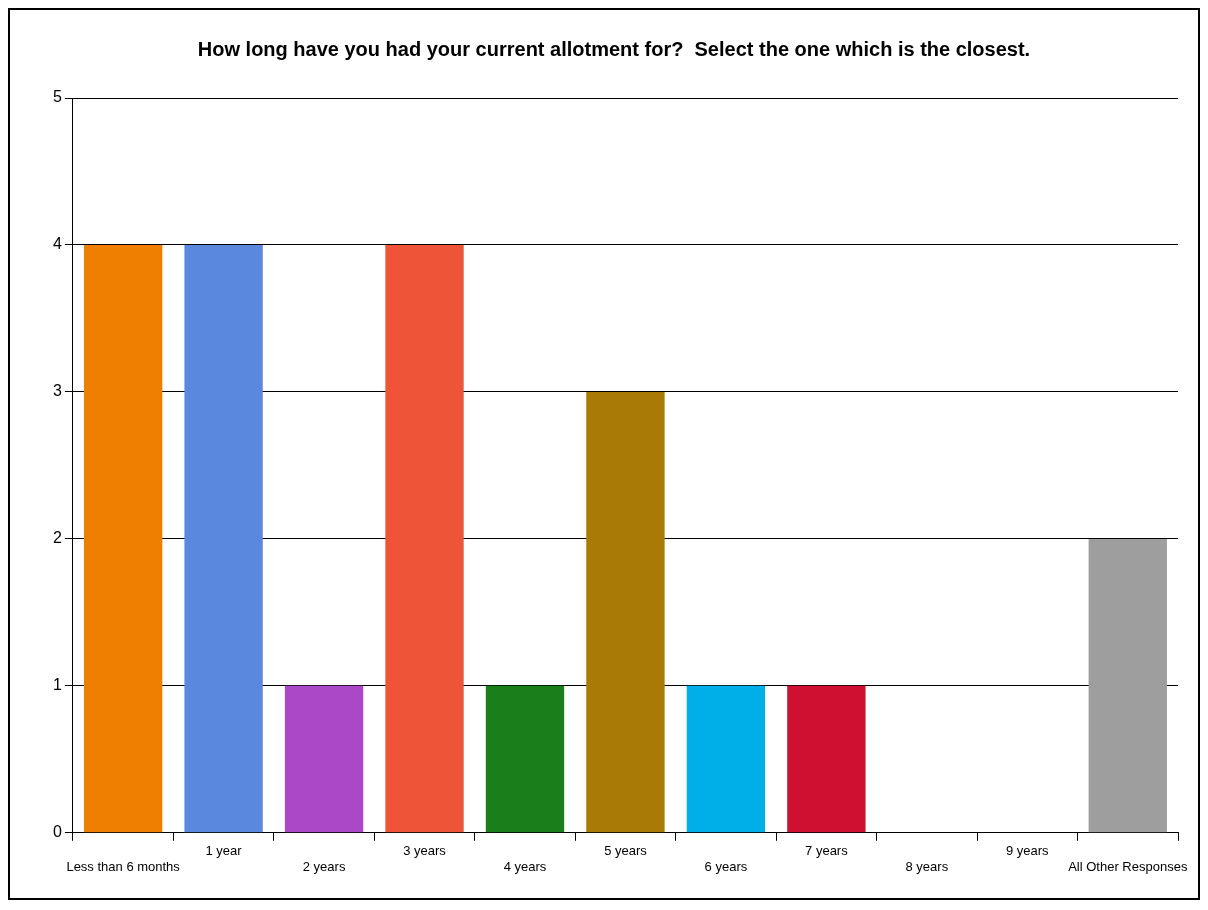  What do you see at coordinates (927, 866) in the screenshot?
I see `x-tick-label: 8 years` at bounding box center [927, 866].